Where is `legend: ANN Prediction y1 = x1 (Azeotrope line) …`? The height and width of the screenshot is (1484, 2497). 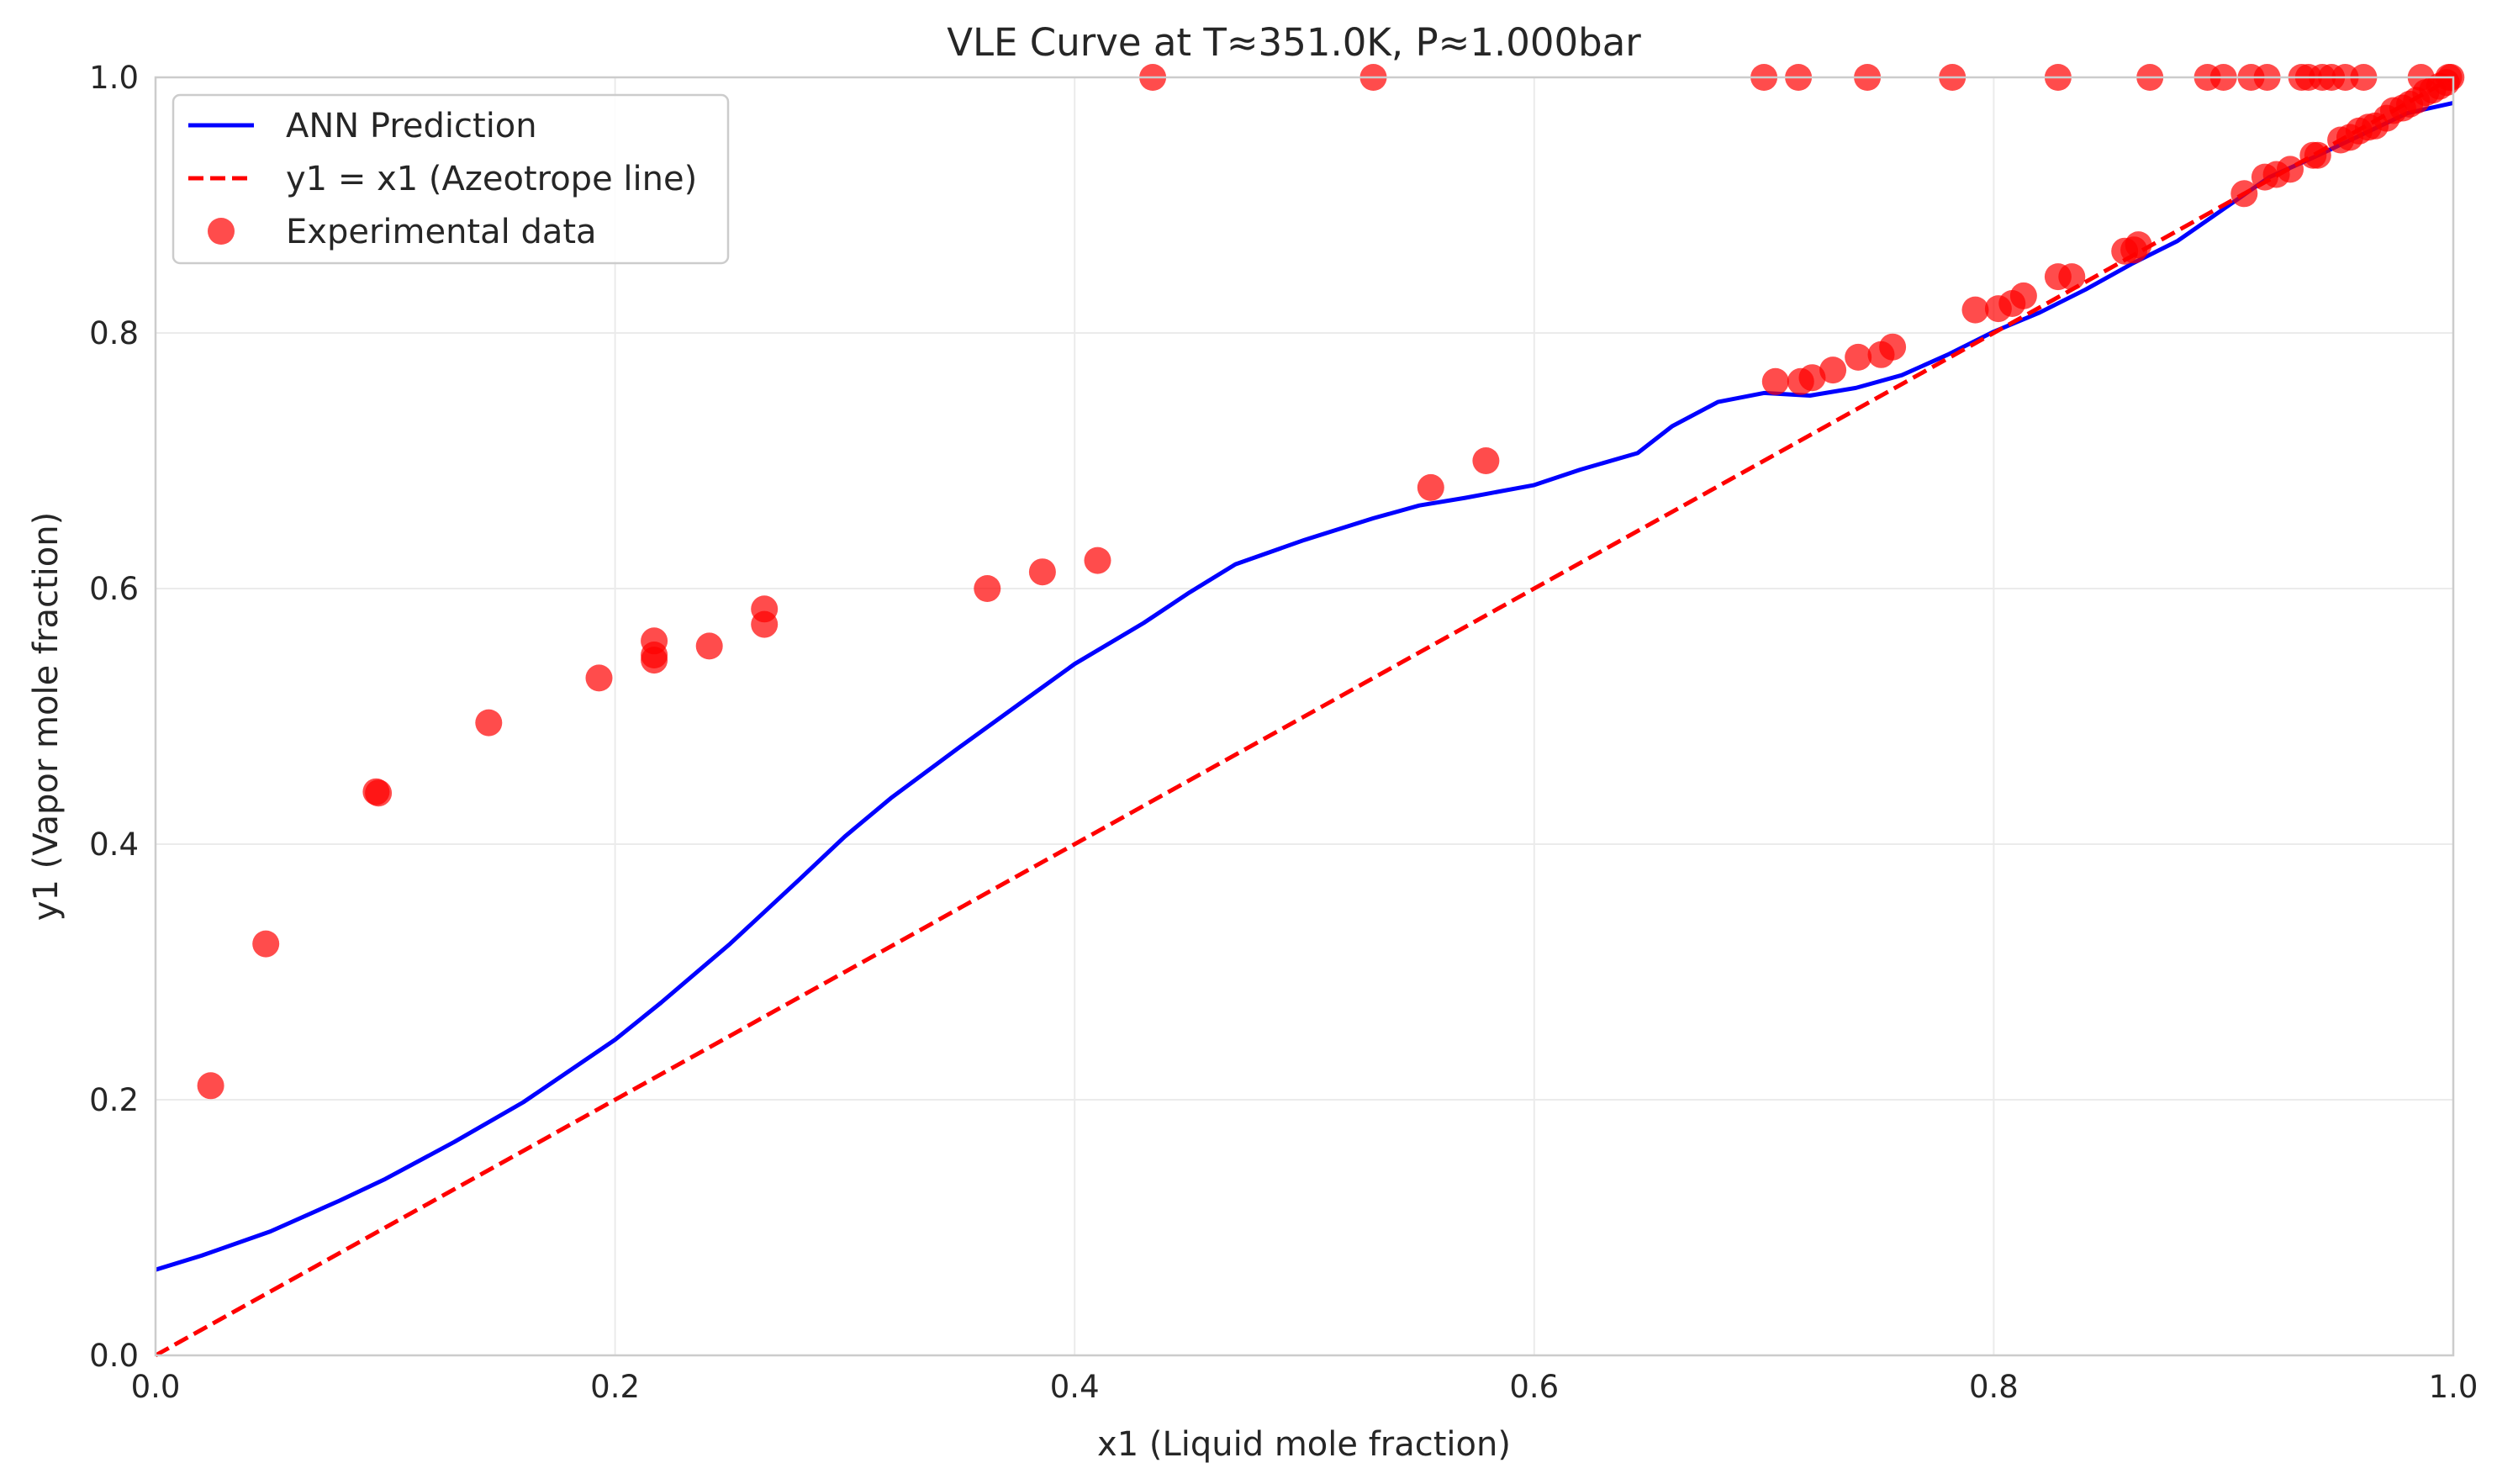
legend: ANN Prediction y1 = x1 (Azeotrope line) … is located at coordinates (451, 179).